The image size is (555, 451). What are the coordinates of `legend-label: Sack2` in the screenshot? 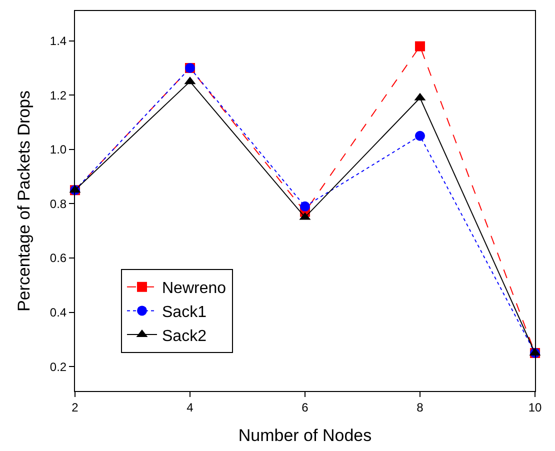 It's located at (184, 336).